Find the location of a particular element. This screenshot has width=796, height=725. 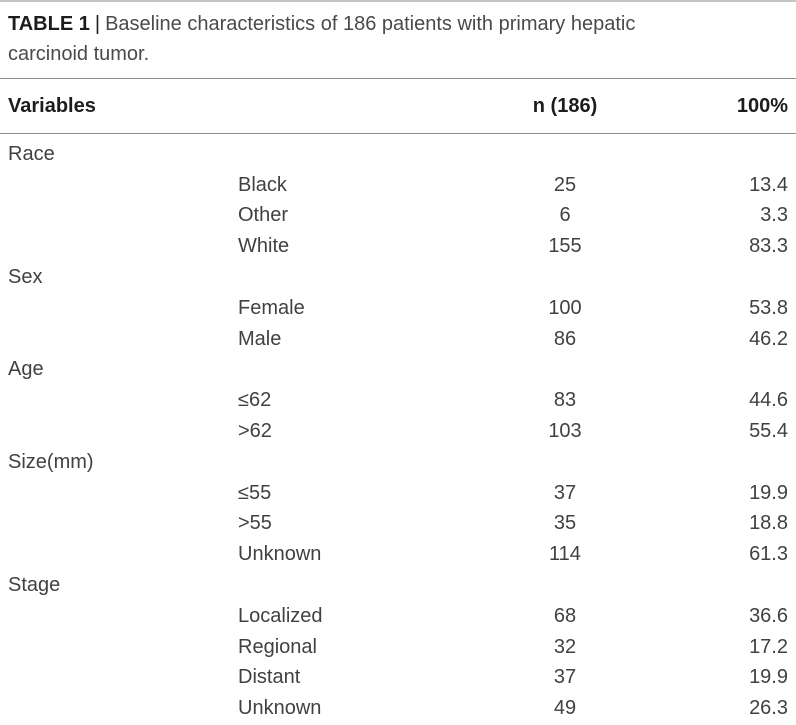

row-label: Male is located at coordinates (260, 338).